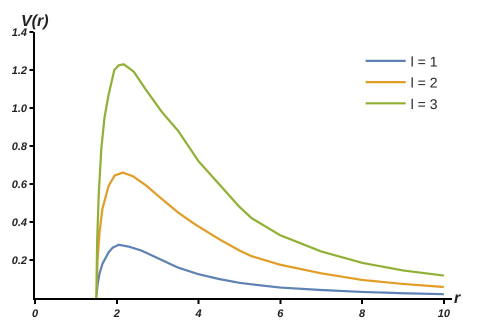 This screenshot has height=332, width=480. What do you see at coordinates (116, 314) in the screenshot?
I see `x-tick-label: 2` at bounding box center [116, 314].